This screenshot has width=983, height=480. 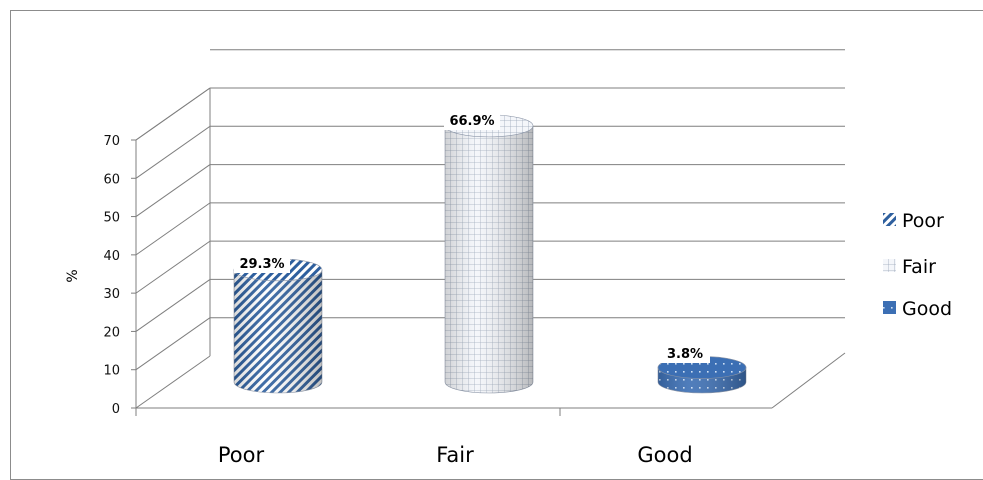 What do you see at coordinates (111, 179) in the screenshot?
I see `y-tick-label: 60` at bounding box center [111, 179].